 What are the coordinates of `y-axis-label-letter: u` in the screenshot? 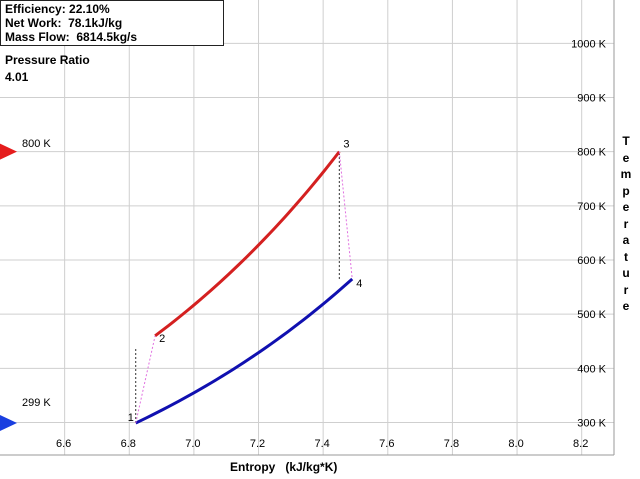 It's located at (626, 273).